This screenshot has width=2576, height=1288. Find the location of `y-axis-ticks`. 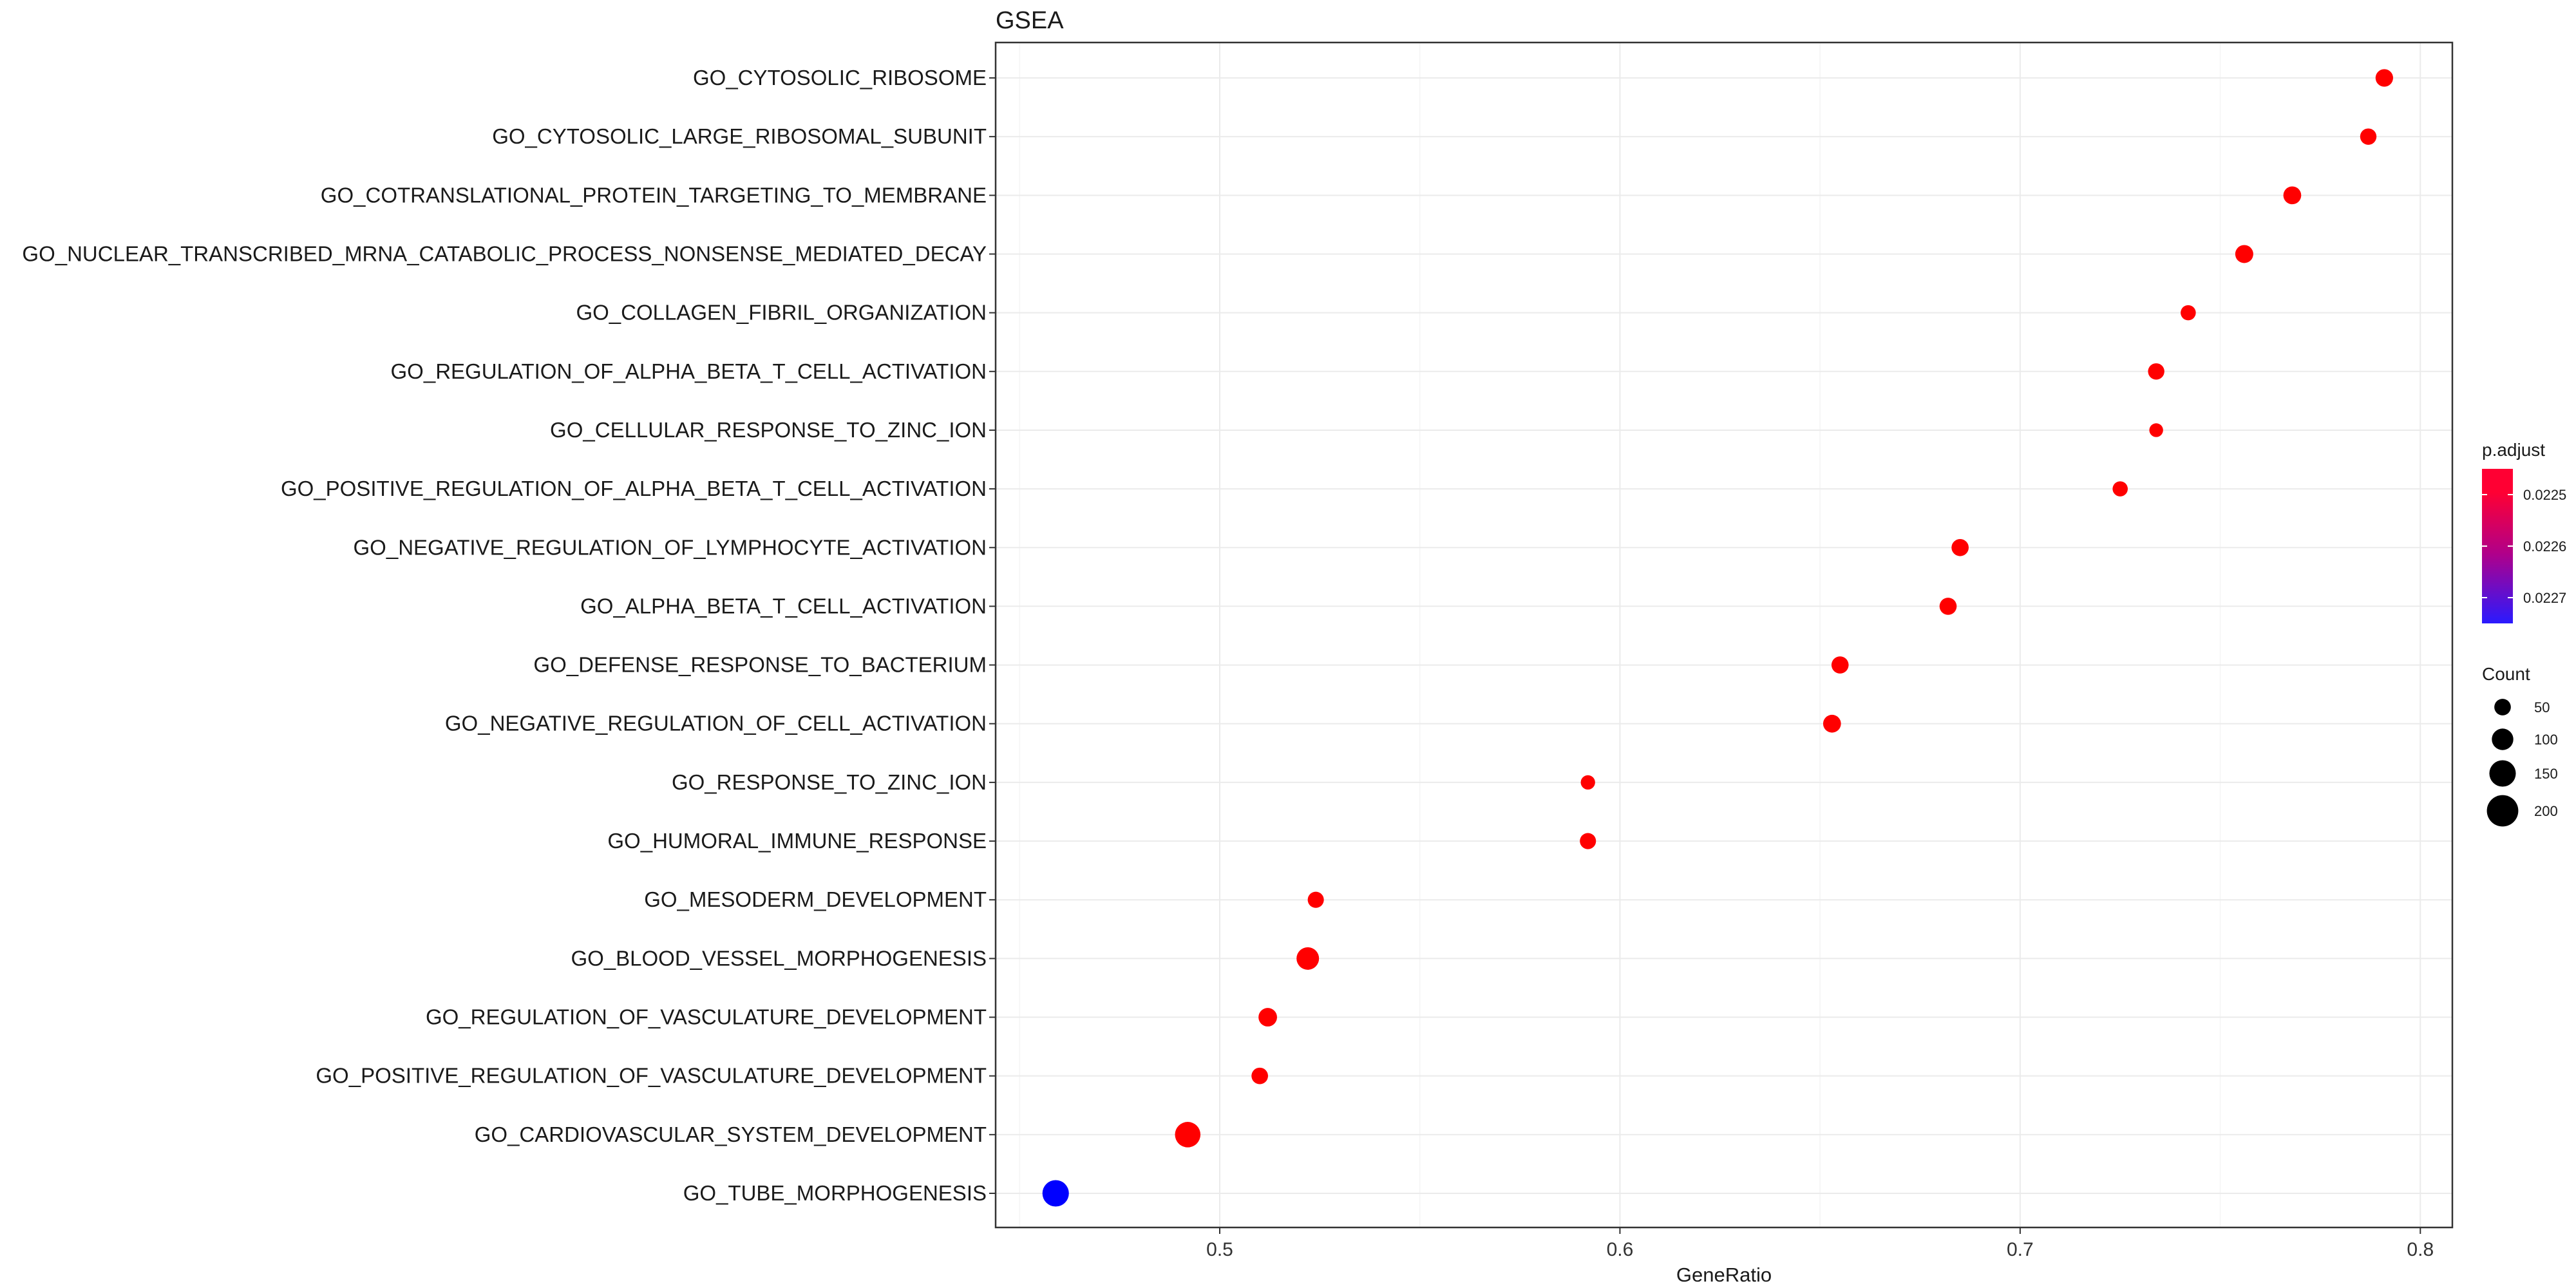

y-axis-ticks is located at coordinates (993, 635).